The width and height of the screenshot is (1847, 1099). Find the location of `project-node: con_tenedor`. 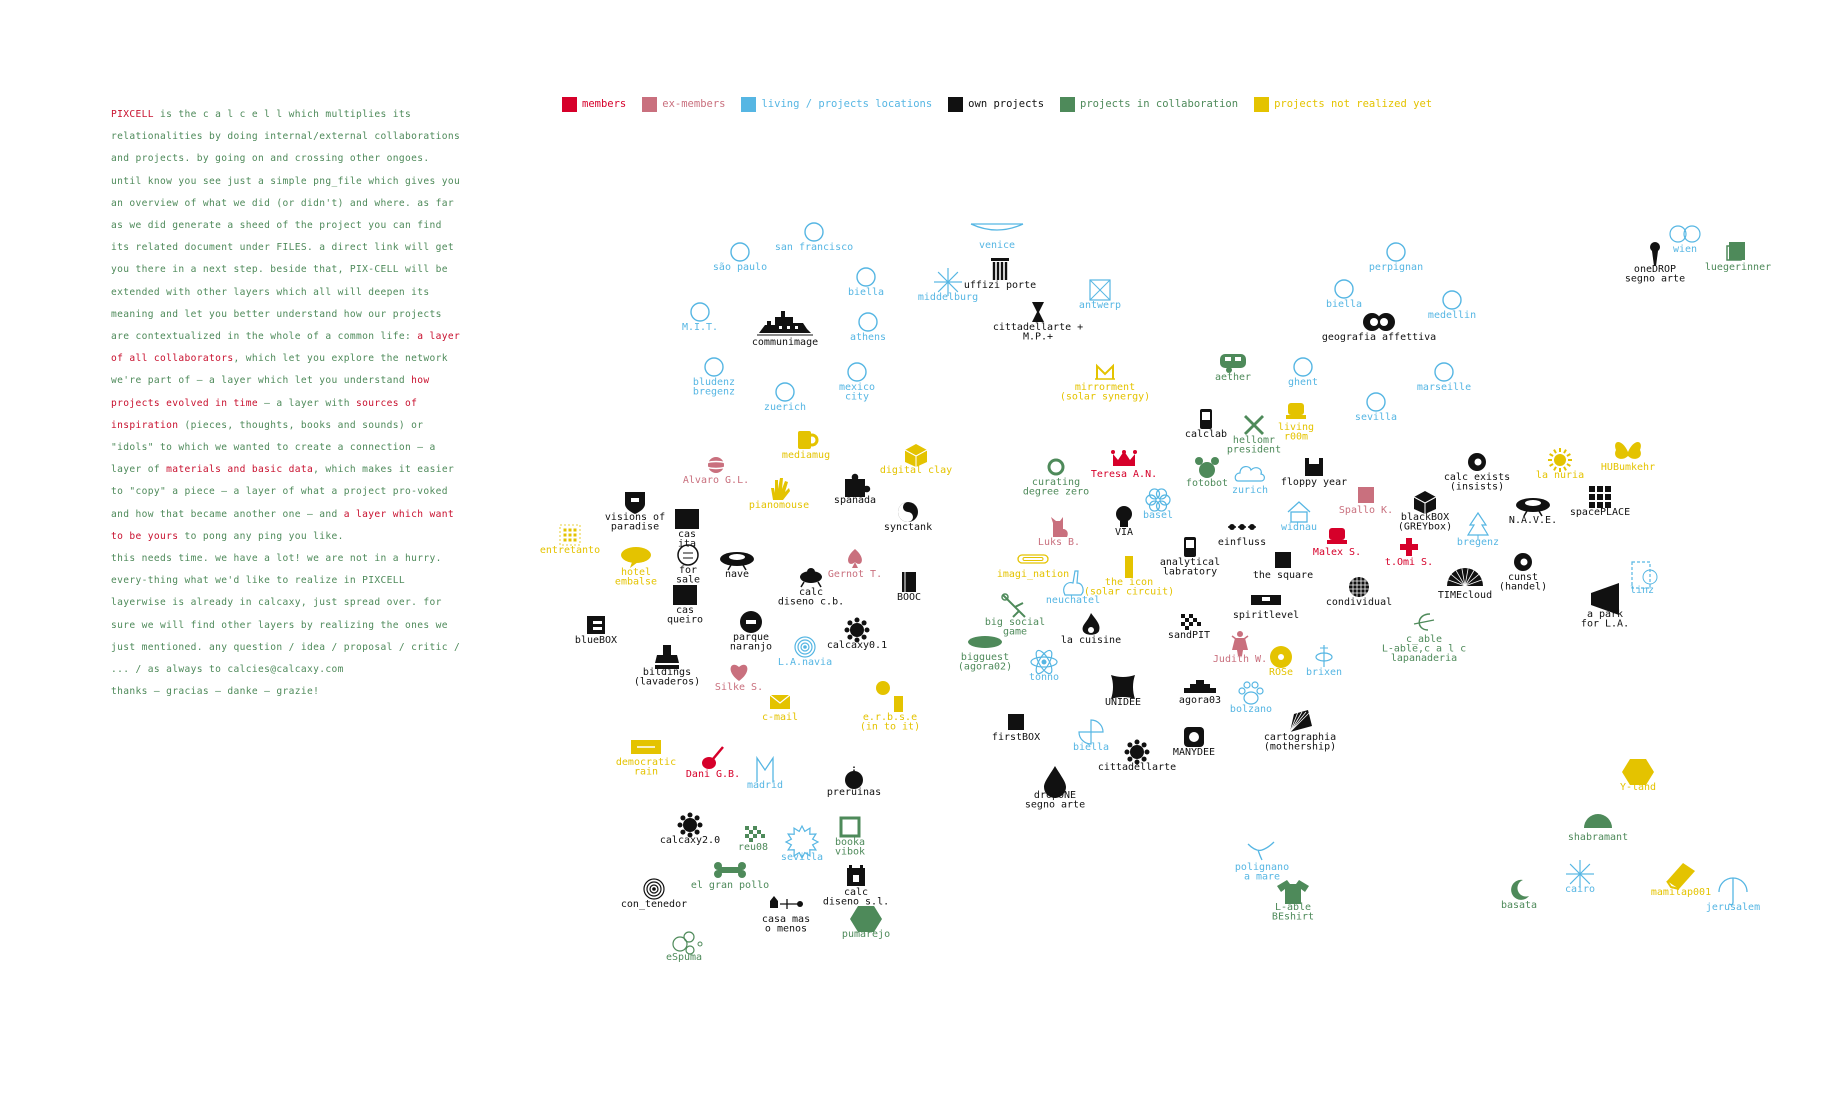

project-node: con_tenedor is located at coordinates (654, 894).